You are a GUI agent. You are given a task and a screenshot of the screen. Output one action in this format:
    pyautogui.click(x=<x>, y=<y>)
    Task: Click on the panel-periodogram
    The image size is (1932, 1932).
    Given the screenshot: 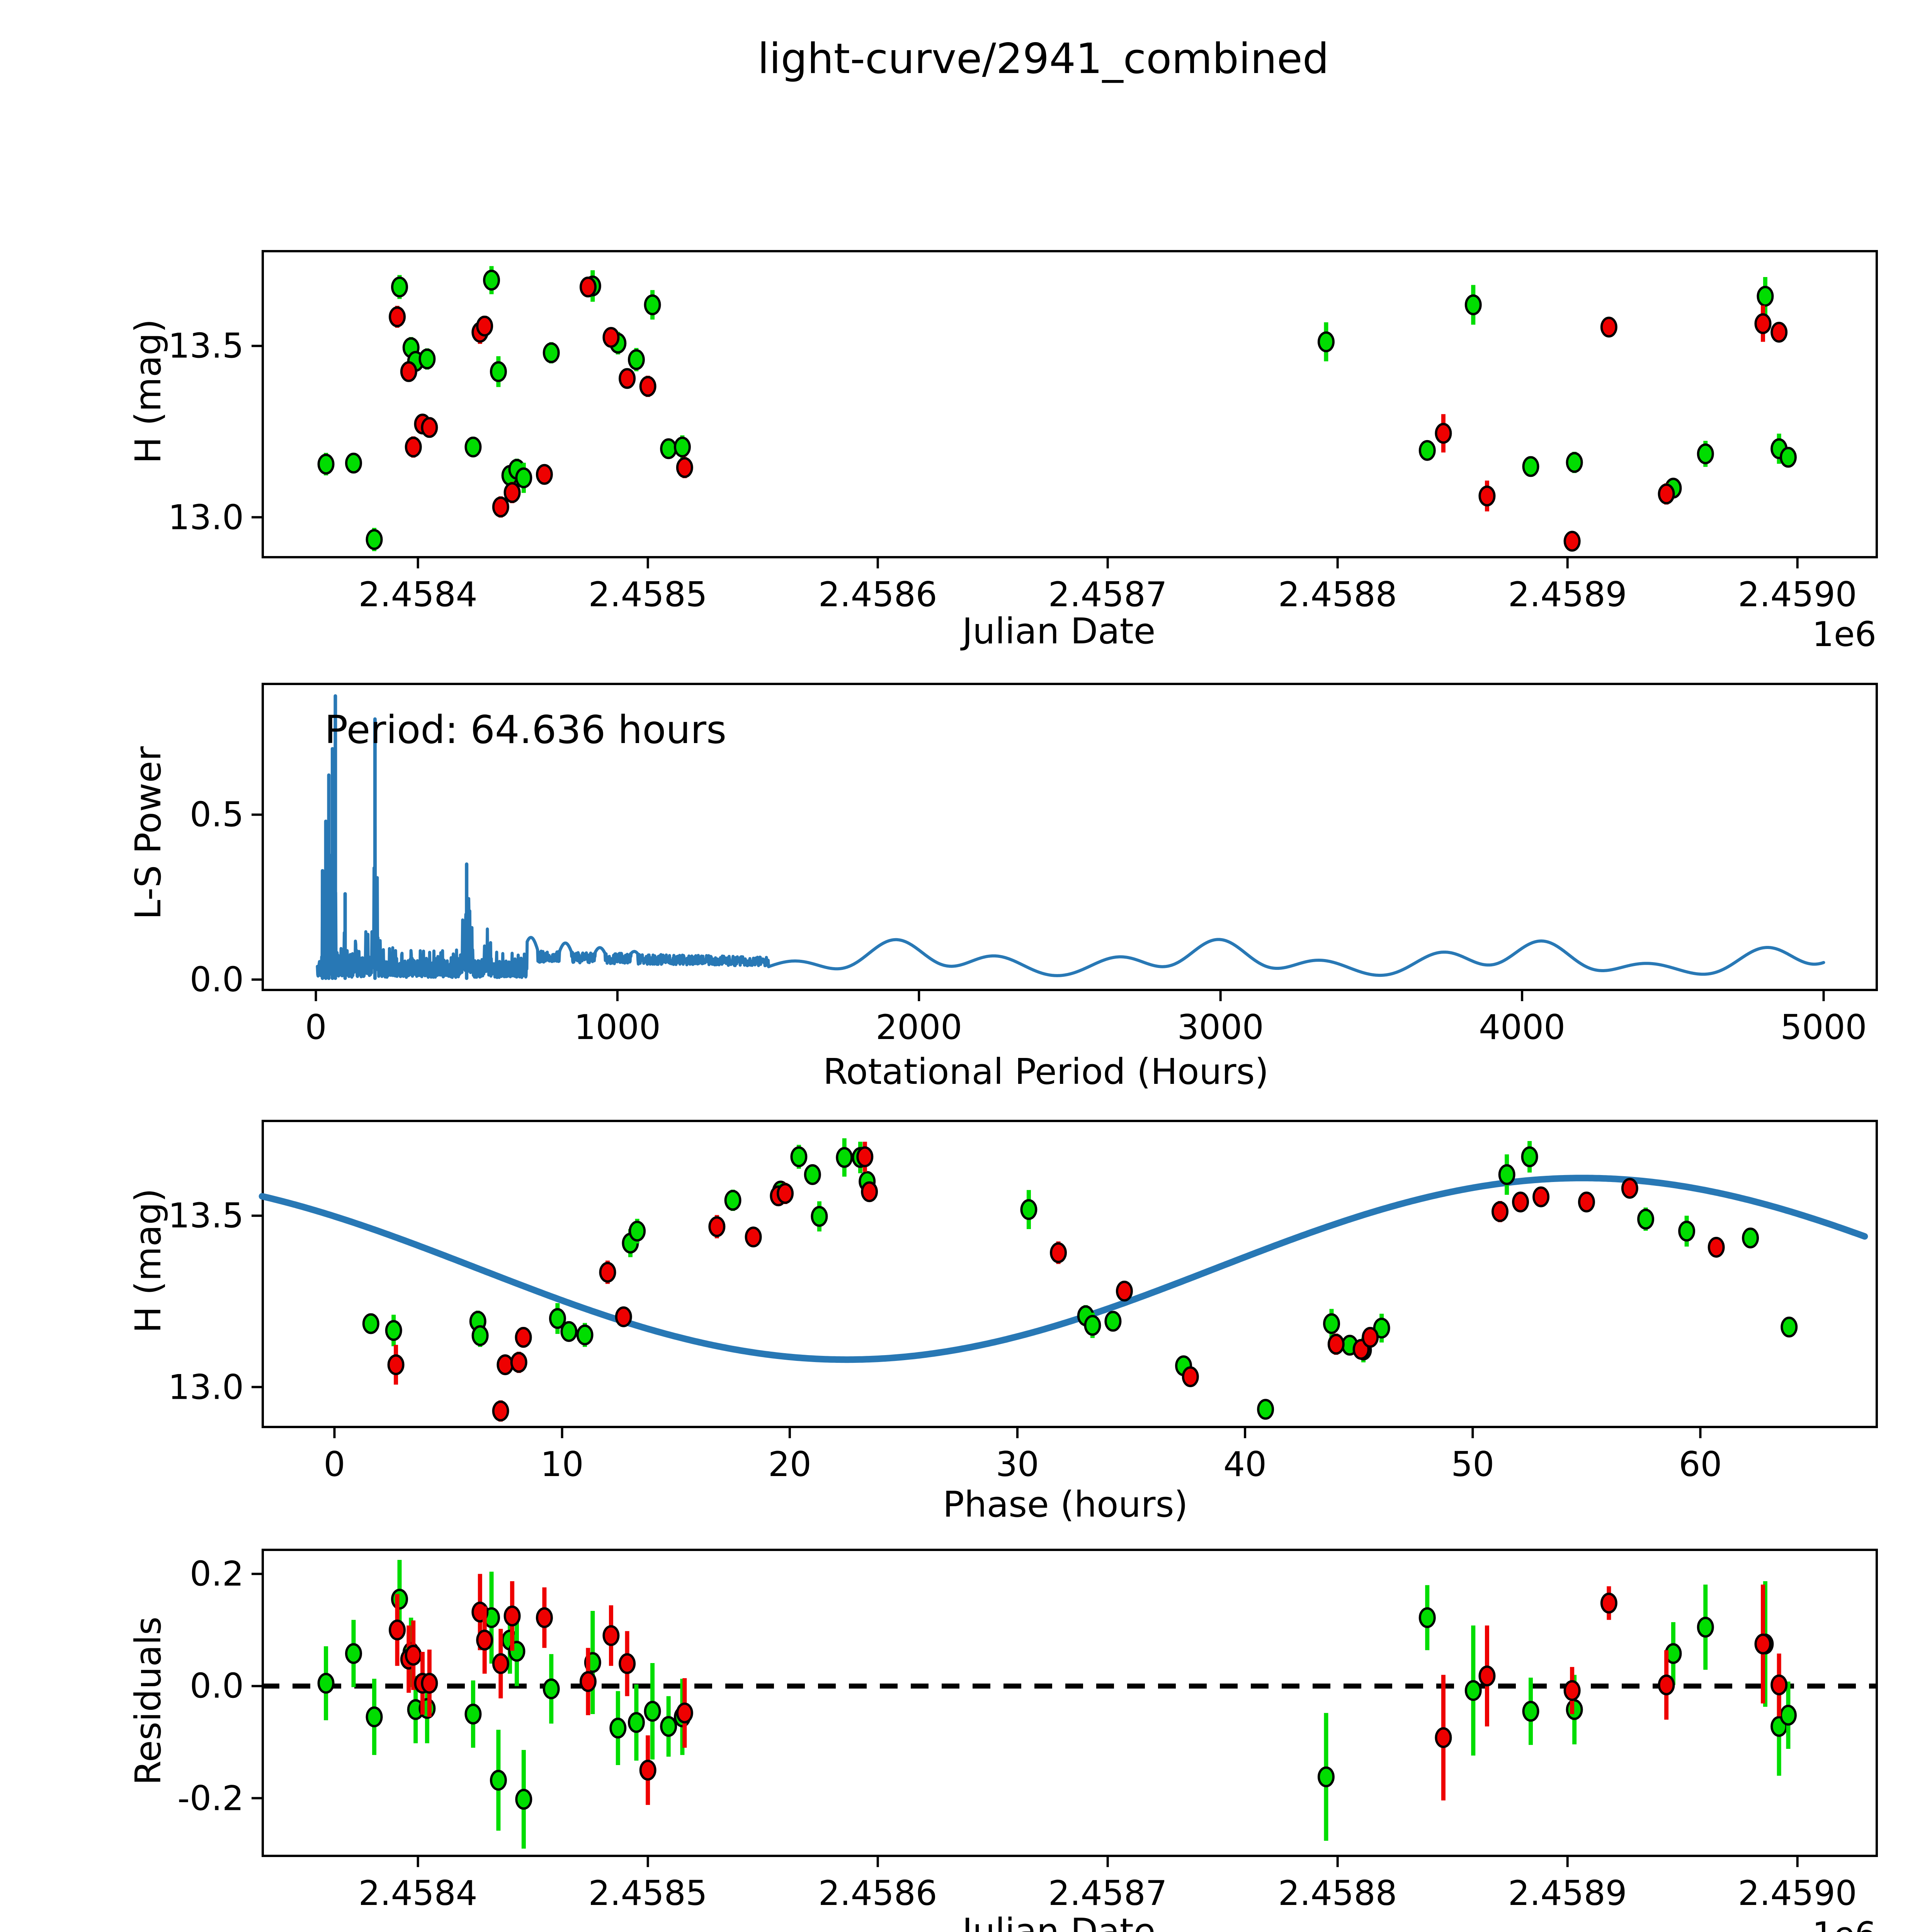 What is the action you would take?
    pyautogui.click(x=1070, y=837)
    